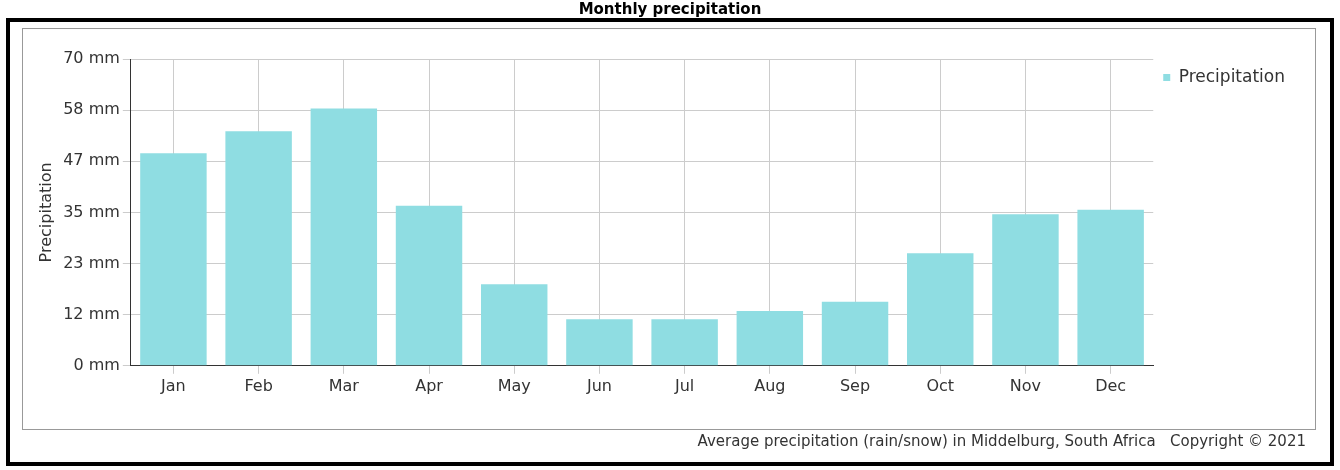  Describe the element at coordinates (91, 313) in the screenshot. I see `y-tick-label: 12 mm` at that location.